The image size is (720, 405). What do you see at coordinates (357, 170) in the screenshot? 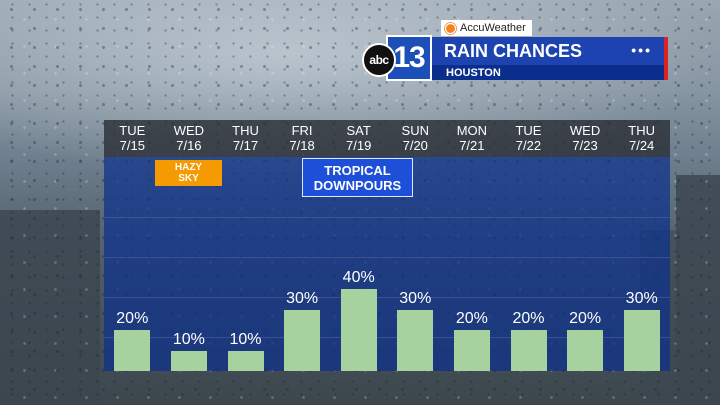
I see `tropical-tag-line1: TROPICAL` at bounding box center [357, 170].